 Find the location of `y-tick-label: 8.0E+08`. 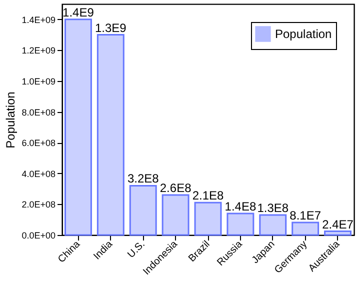

y-tick-label: 8.0E+08 is located at coordinates (39, 112).